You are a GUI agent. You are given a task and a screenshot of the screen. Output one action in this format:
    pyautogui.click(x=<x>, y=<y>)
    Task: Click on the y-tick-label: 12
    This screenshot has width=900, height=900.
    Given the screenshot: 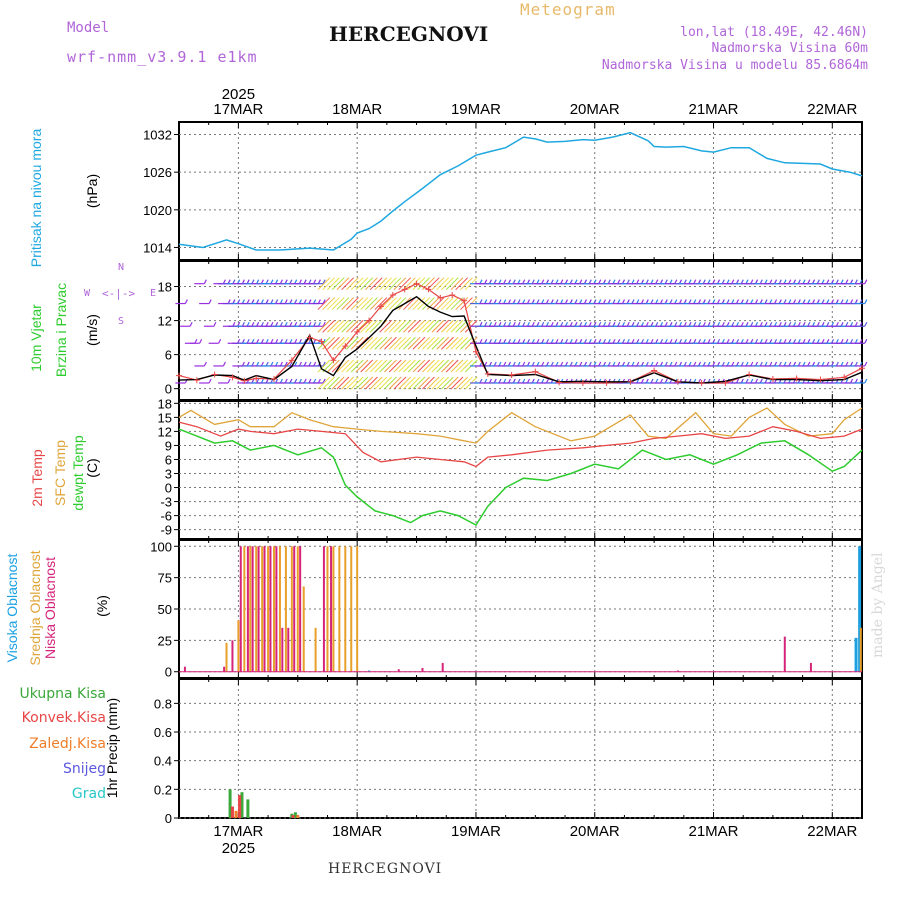 What is the action you would take?
    pyautogui.click(x=165, y=321)
    